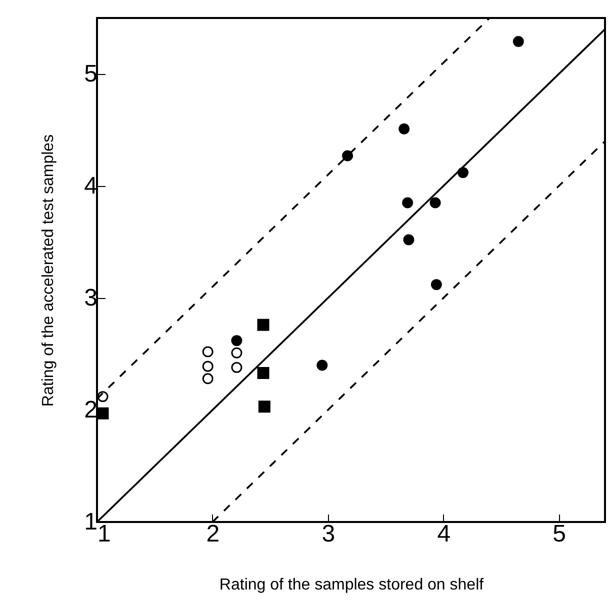 The image size is (615, 609). What do you see at coordinates (91, 298) in the screenshot?
I see `y-tick-label: 3` at bounding box center [91, 298].